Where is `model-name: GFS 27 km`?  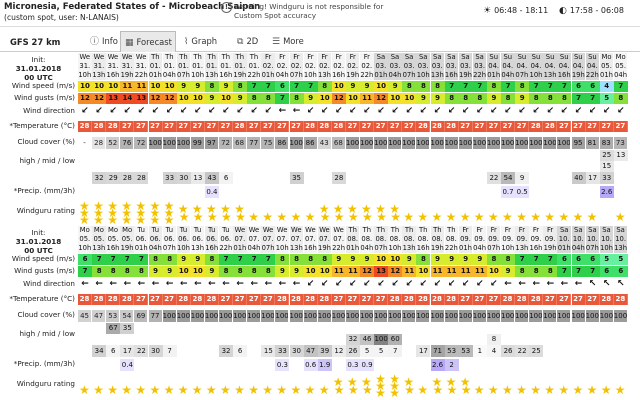 model-name: GFS 27 km is located at coordinates (35, 42).